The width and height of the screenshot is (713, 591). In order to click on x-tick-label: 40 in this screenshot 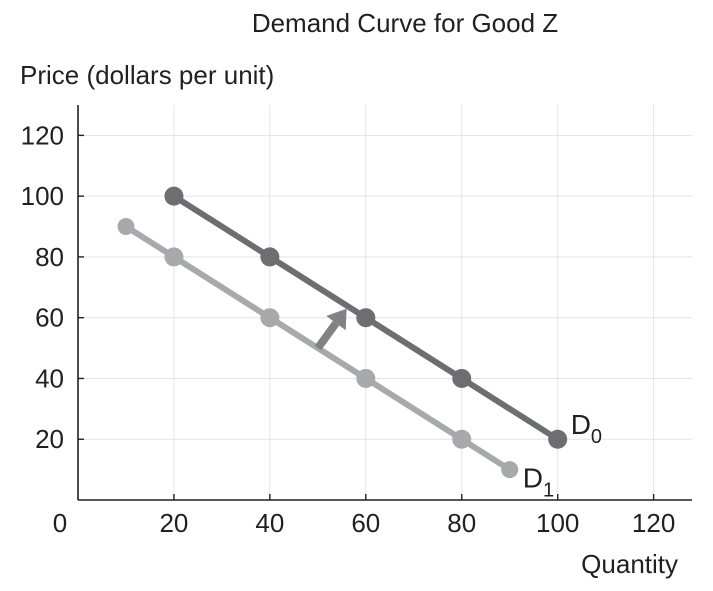, I will do `click(269, 523)`.